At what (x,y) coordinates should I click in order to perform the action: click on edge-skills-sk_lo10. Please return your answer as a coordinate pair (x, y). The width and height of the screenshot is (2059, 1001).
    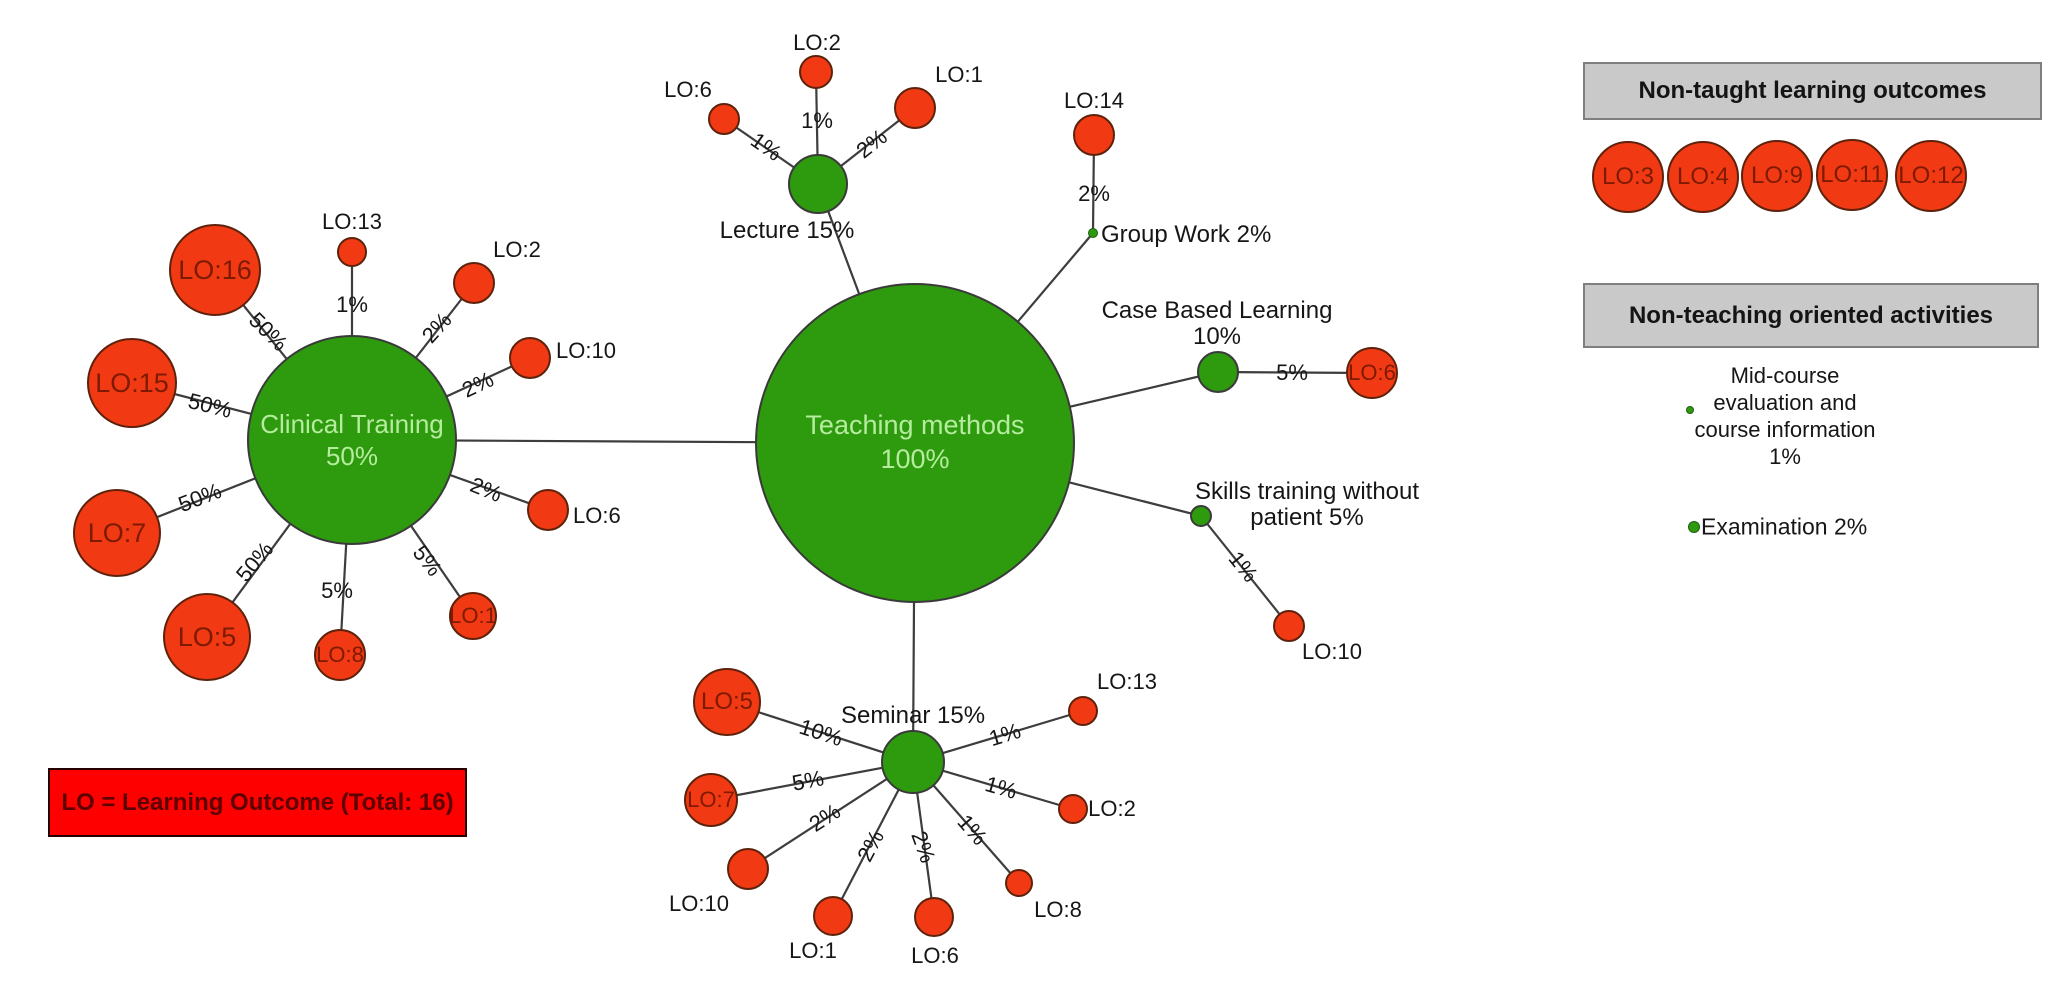
    Looking at the image, I should click on (1245, 571).